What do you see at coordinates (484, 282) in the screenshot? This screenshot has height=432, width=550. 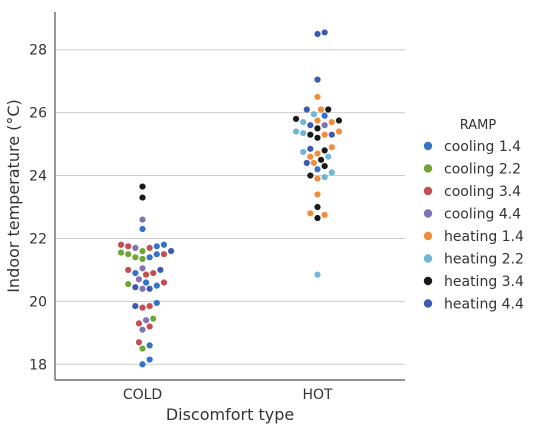 I see `legend-label: heating 3.4` at bounding box center [484, 282].